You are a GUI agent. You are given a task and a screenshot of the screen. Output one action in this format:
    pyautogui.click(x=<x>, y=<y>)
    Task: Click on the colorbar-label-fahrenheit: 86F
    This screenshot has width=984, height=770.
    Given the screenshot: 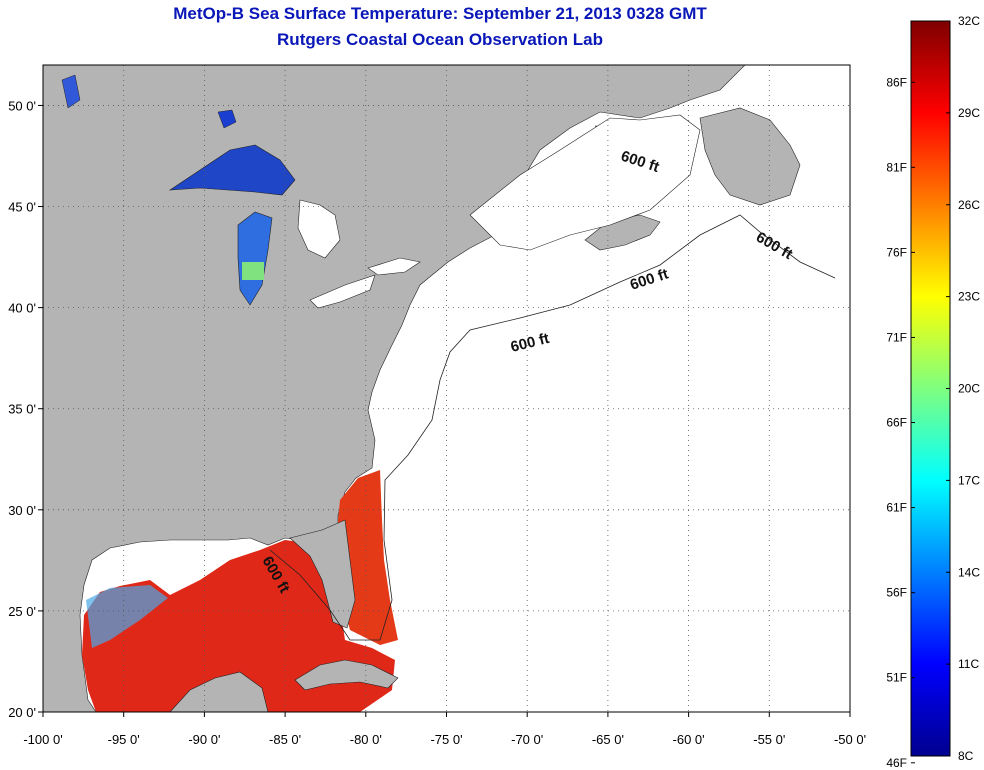 What is the action you would take?
    pyautogui.click(x=896, y=82)
    